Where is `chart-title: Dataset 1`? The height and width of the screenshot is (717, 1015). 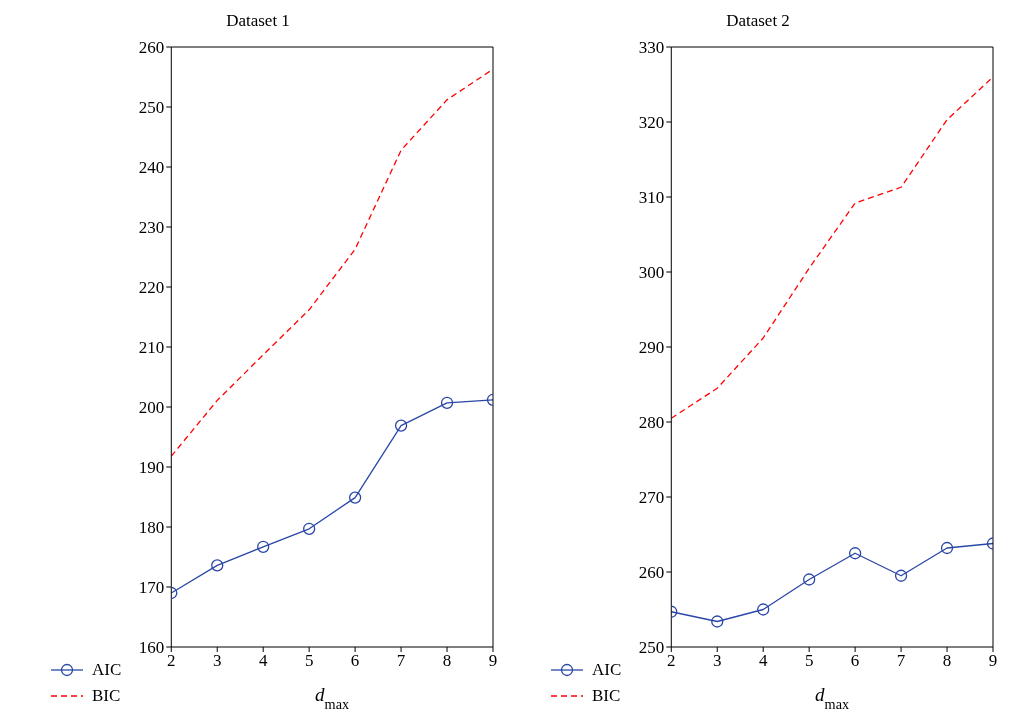 chart-title: Dataset 1 is located at coordinates (258, 21).